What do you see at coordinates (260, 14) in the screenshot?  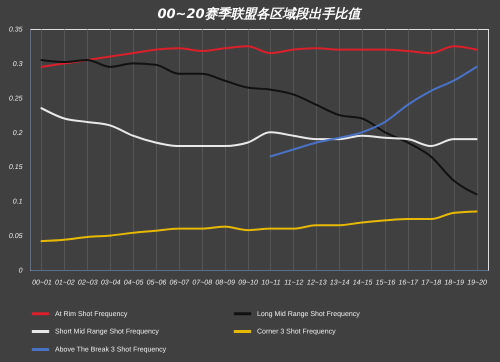 I see `chart-title: 00~20赛季联盟各区域段出手比值` at bounding box center [260, 14].